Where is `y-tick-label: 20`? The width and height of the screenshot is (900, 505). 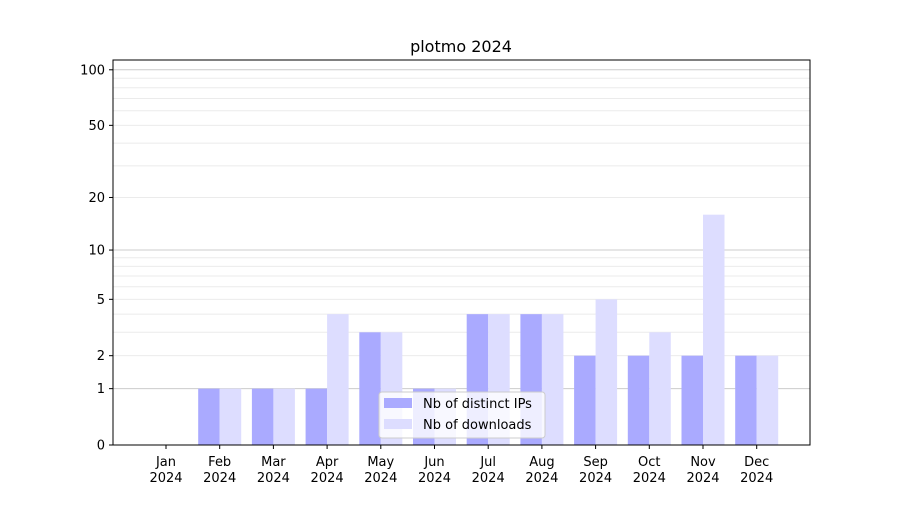
y-tick-label: 20 is located at coordinates (96, 198).